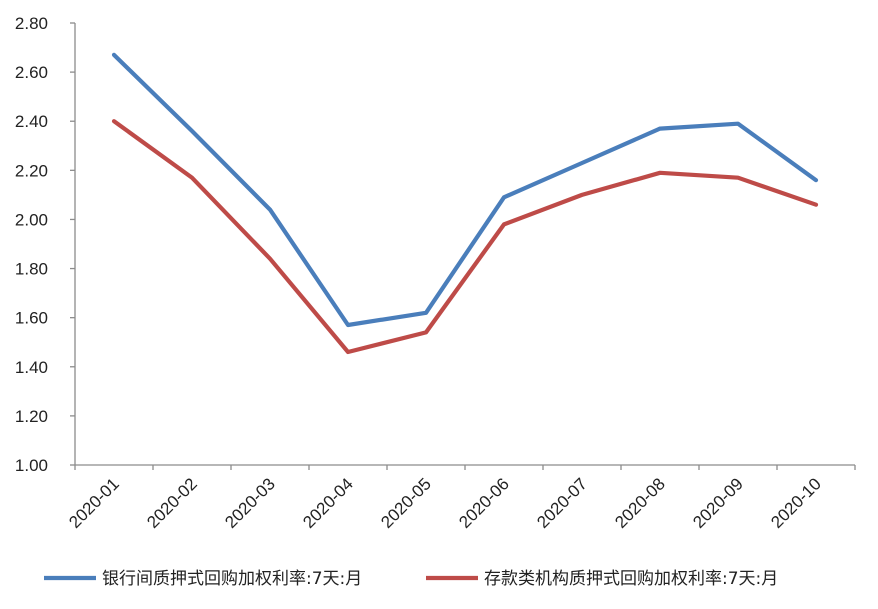 The image size is (878, 609). What do you see at coordinates (172, 503) in the screenshot?
I see `x-tick-label: 2020-02` at bounding box center [172, 503].